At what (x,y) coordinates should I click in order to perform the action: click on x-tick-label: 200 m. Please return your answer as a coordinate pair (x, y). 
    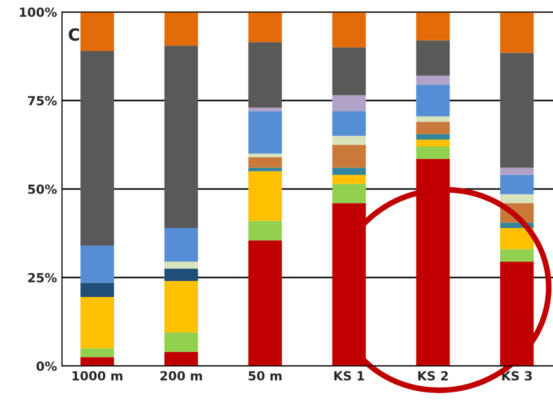
    Looking at the image, I should click on (181, 376).